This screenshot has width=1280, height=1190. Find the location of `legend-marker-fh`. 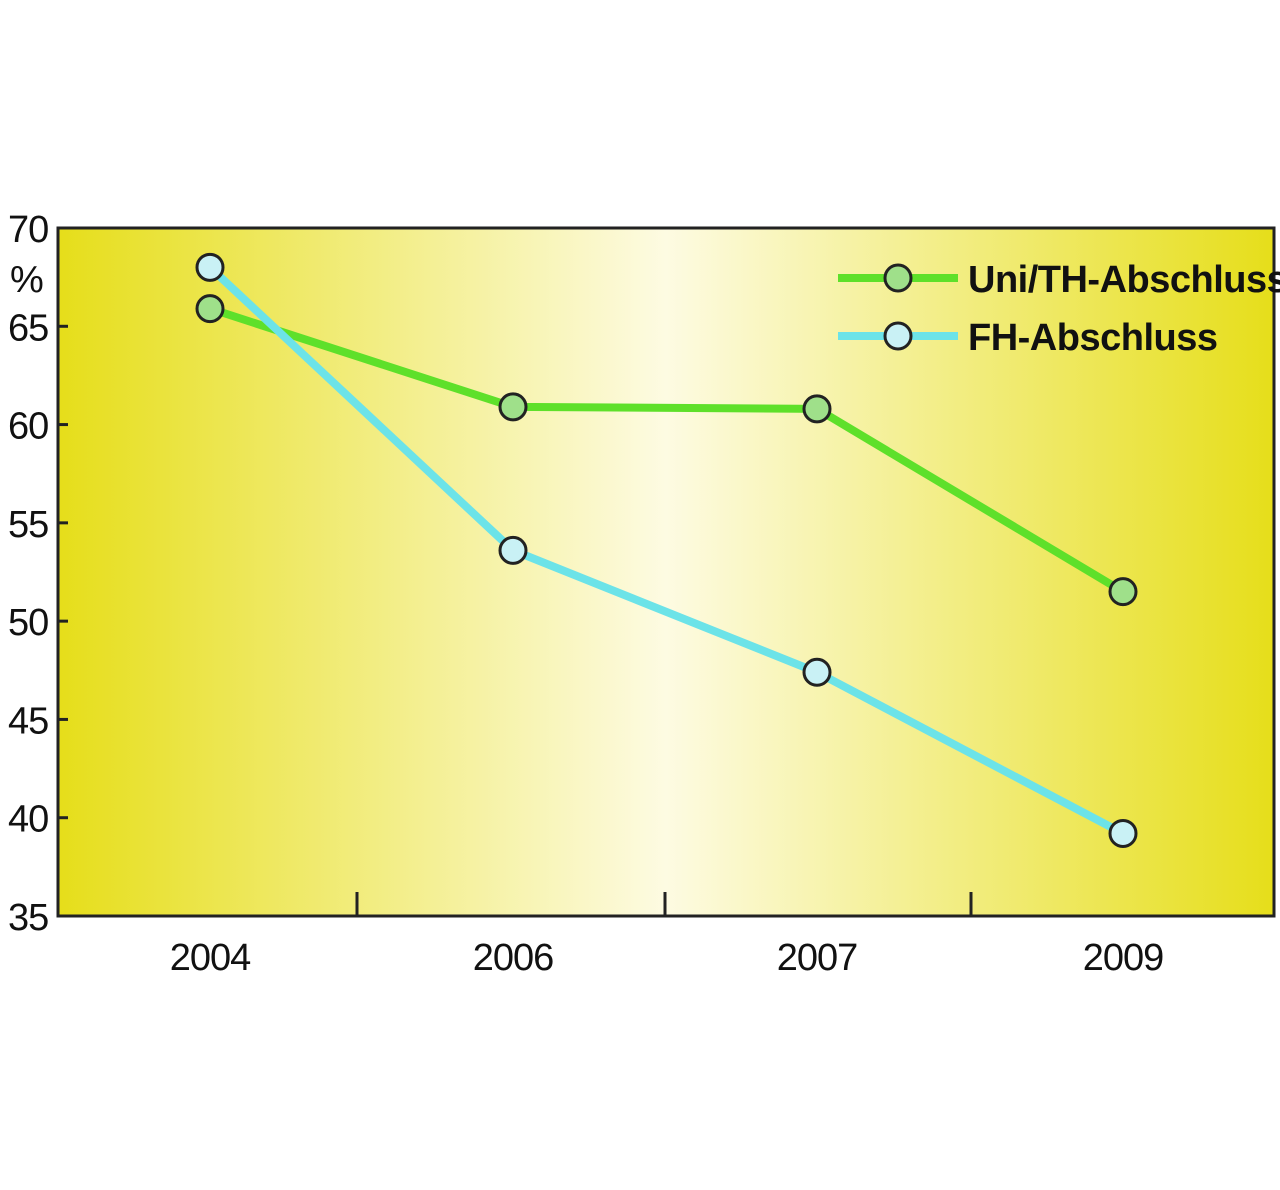

legend-marker-fh is located at coordinates (898, 336).